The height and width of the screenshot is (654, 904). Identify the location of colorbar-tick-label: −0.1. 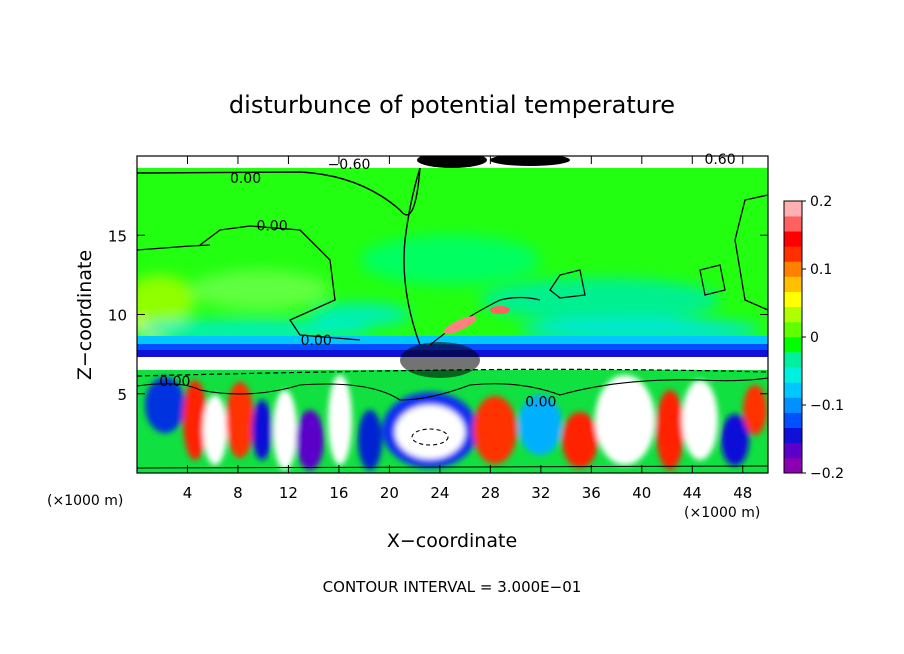
(827, 406).